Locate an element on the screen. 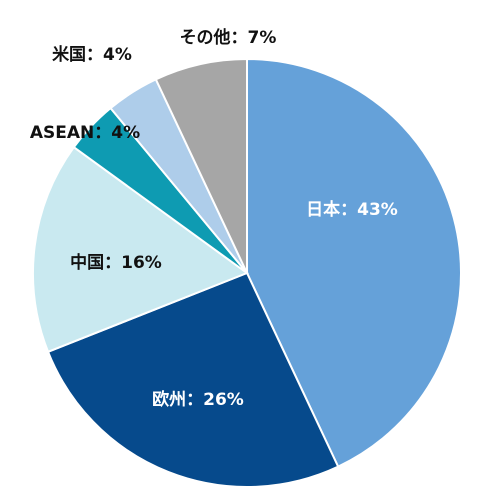  data-label-usa: 米国：4% is located at coordinates (92, 54).